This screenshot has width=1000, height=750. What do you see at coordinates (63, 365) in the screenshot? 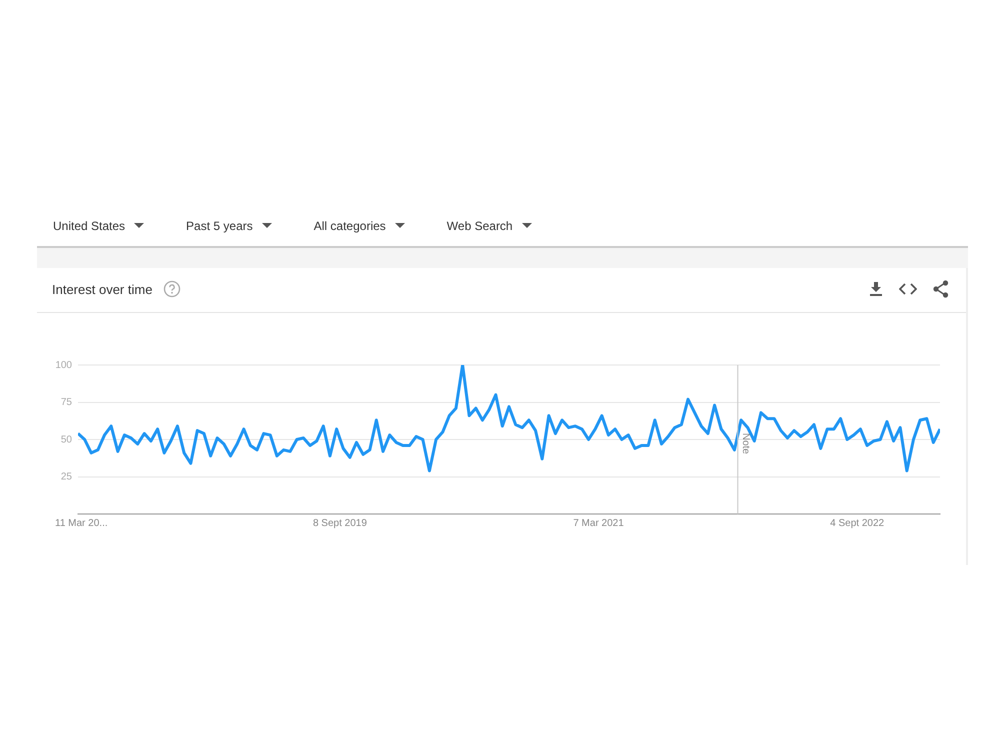
I see `y-tick-label: 100` at bounding box center [63, 365].